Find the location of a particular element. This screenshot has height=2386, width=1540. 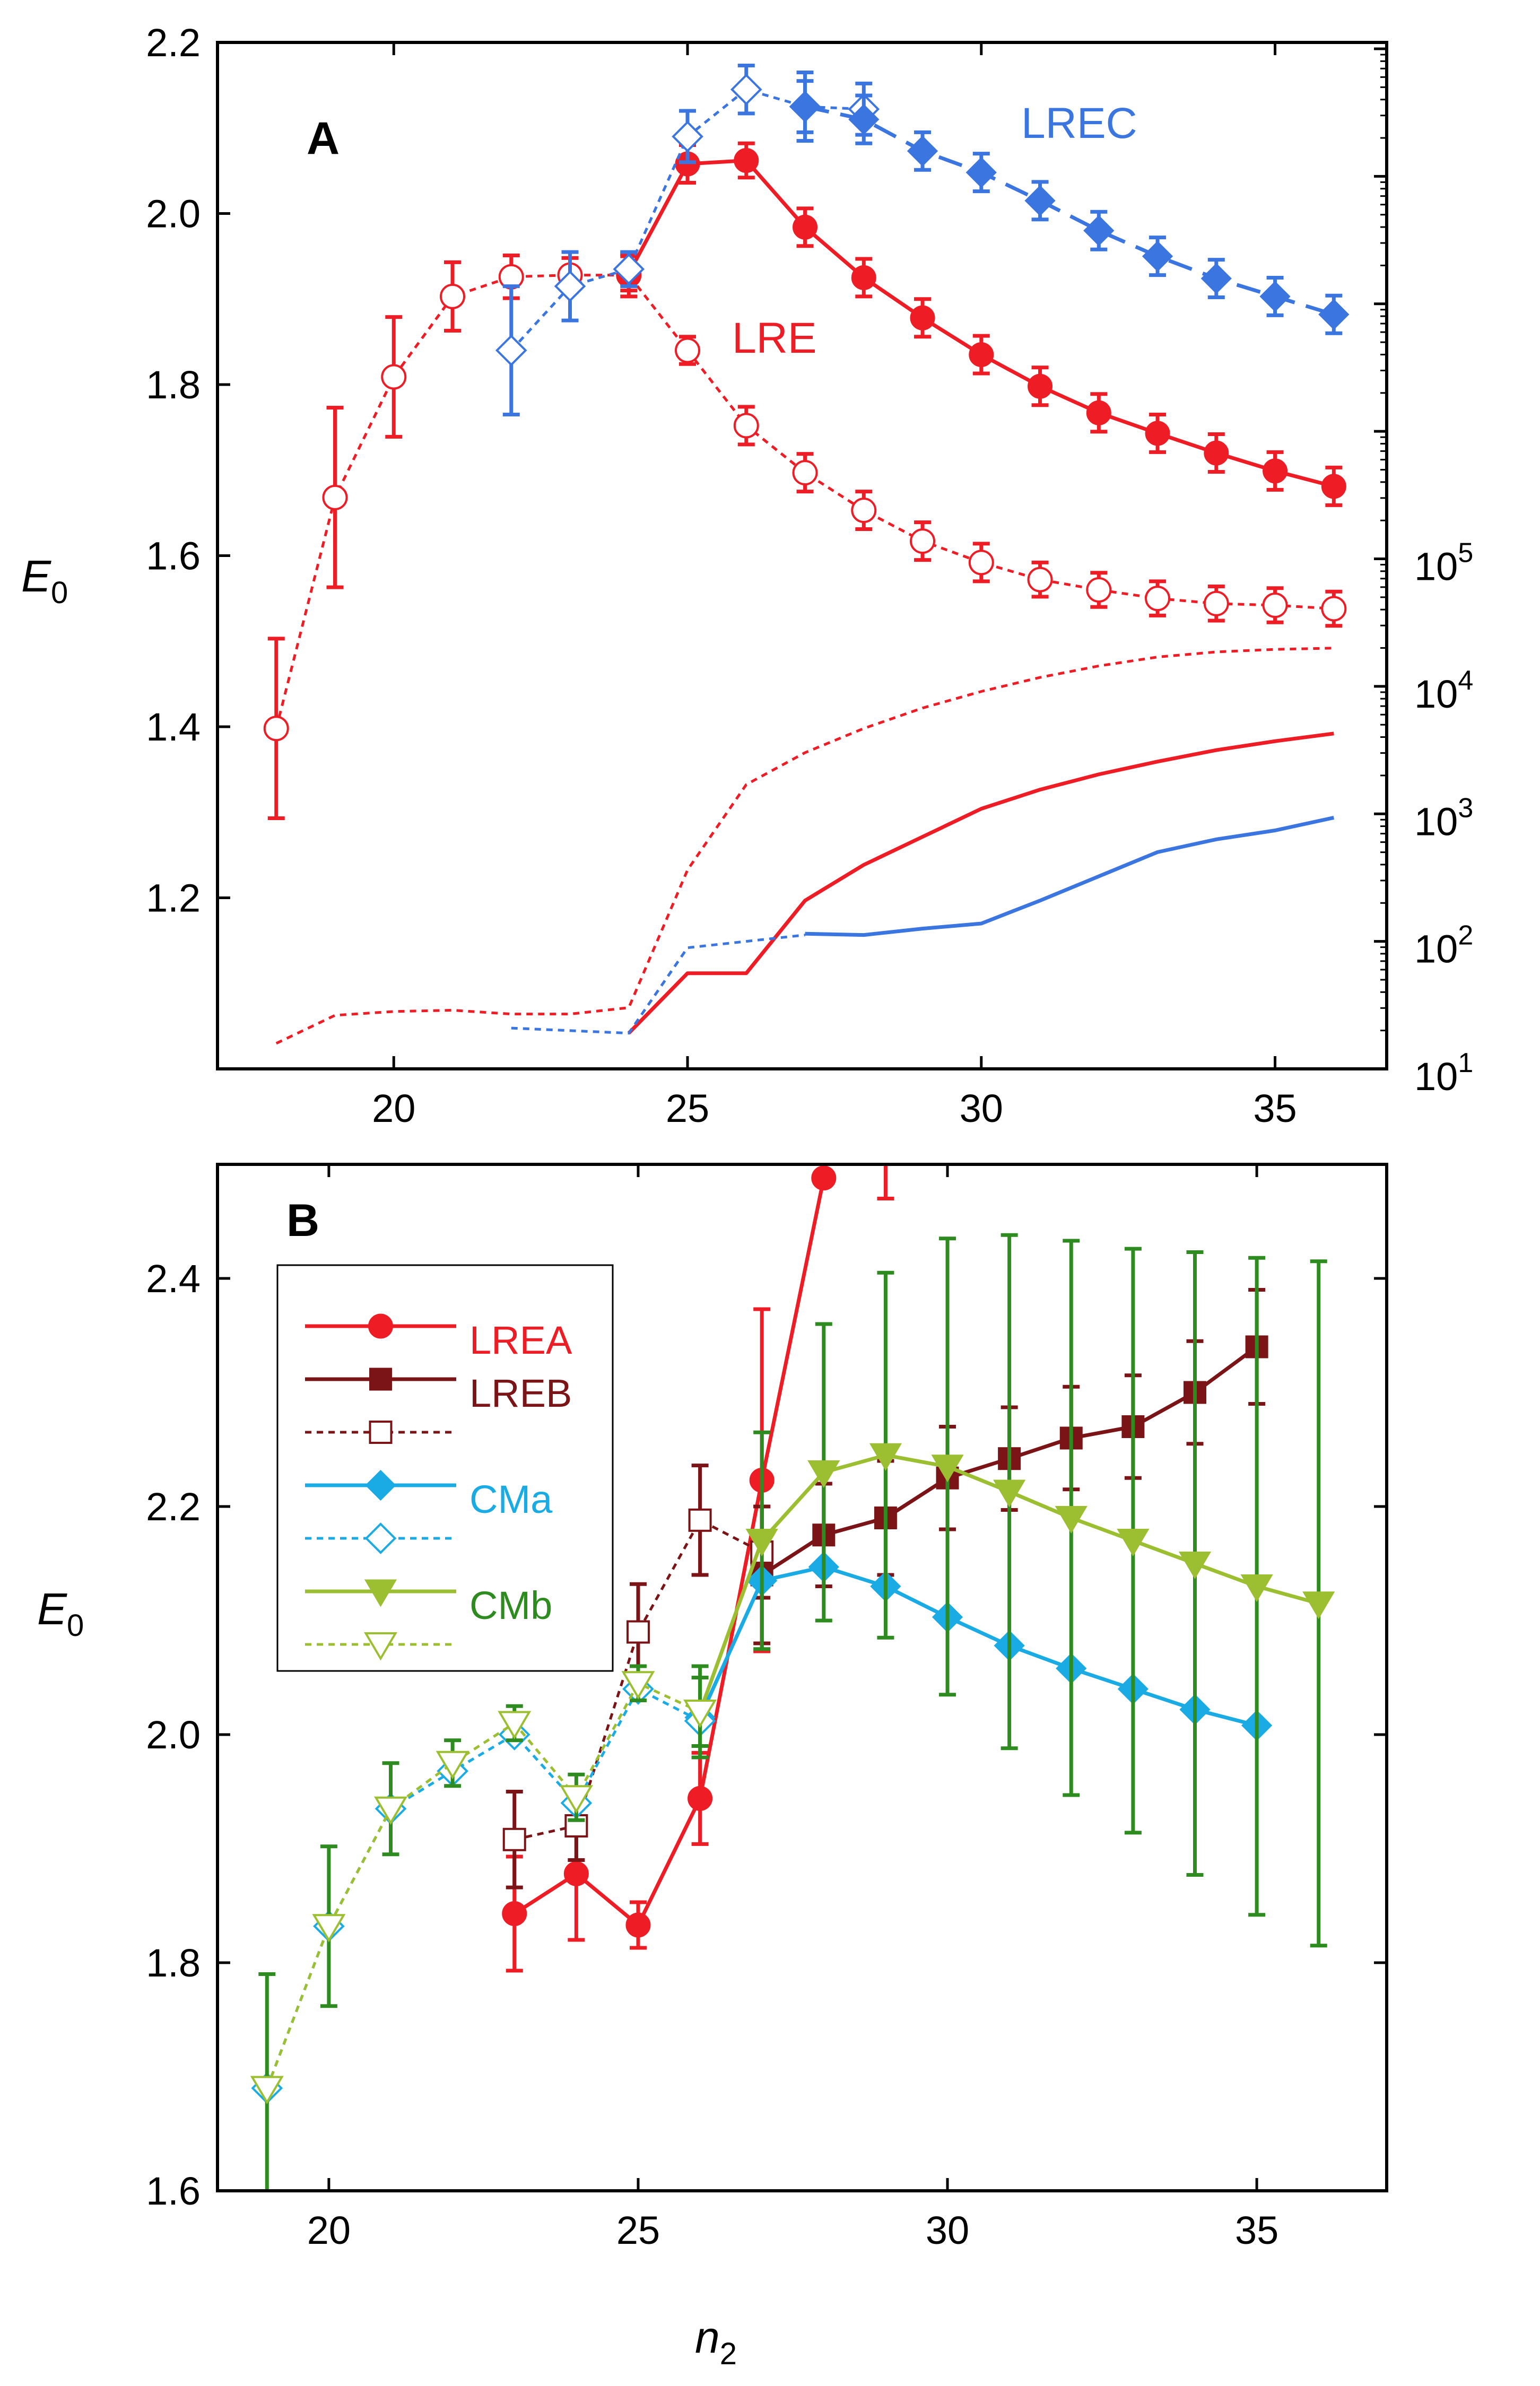

panel-a-series-lrec-filled-line is located at coordinates (1069, 211).